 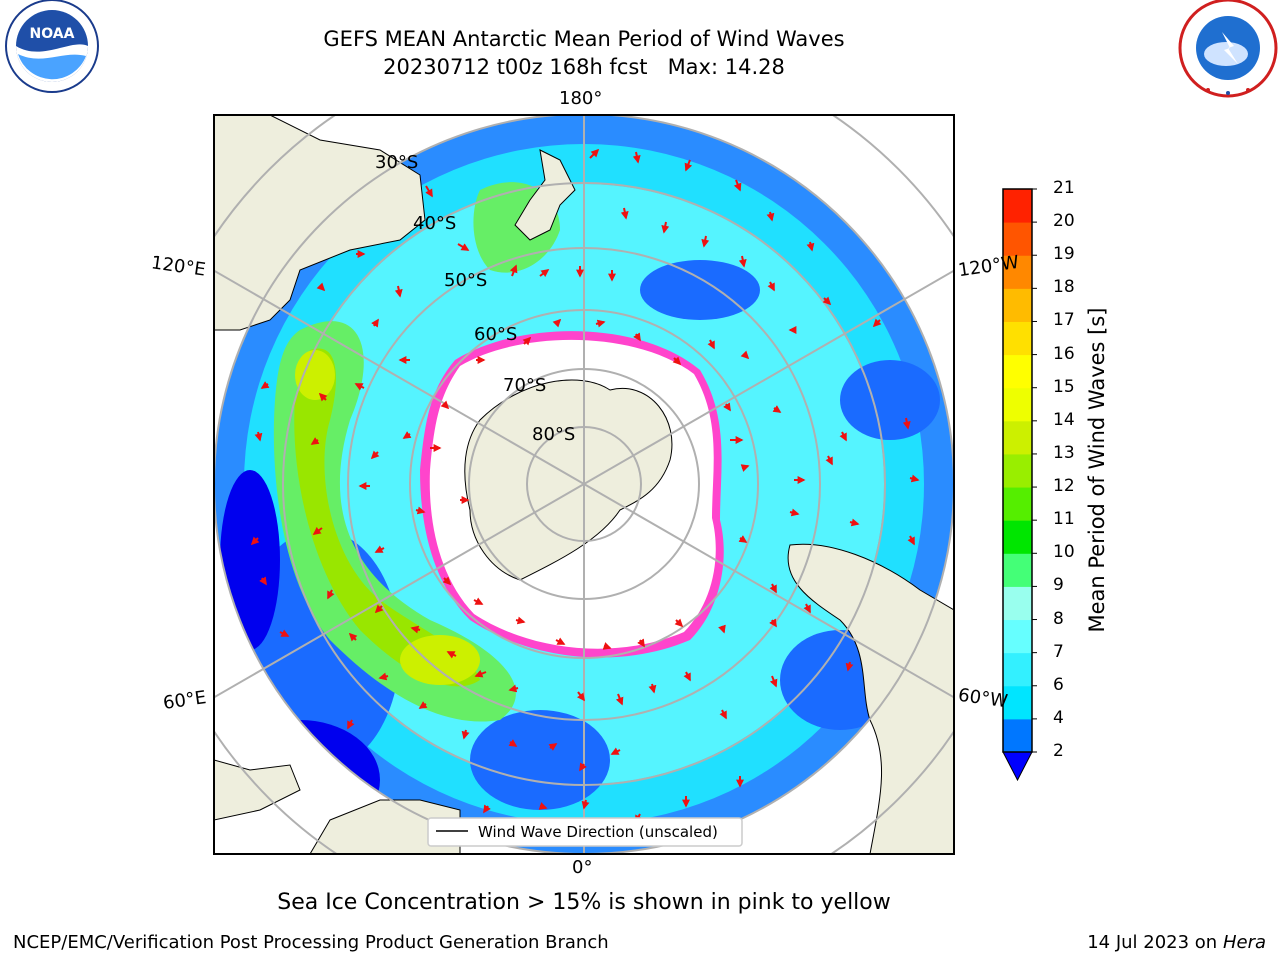 What do you see at coordinates (1064, 486) in the screenshot?
I see `colorbar-tick-label: 12` at bounding box center [1064, 486].